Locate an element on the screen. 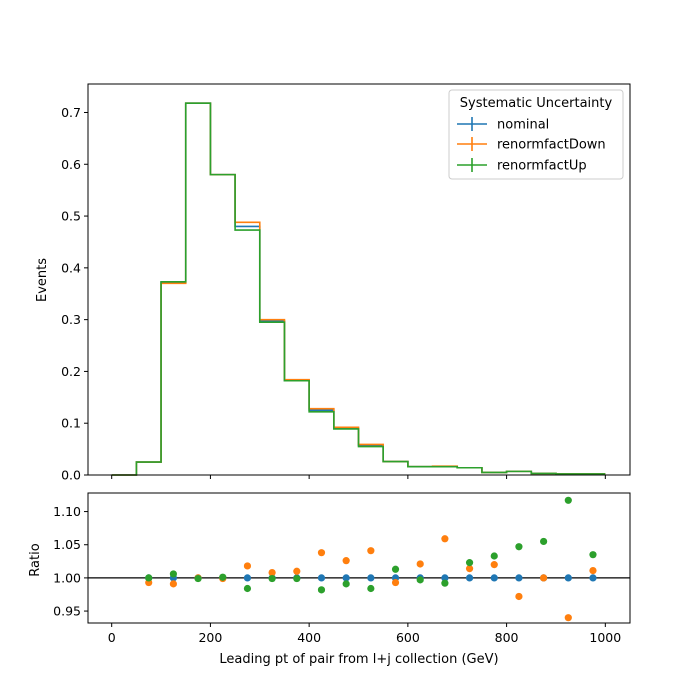  legend-entry-renormfactDown: renormfactDown is located at coordinates (531, 145).